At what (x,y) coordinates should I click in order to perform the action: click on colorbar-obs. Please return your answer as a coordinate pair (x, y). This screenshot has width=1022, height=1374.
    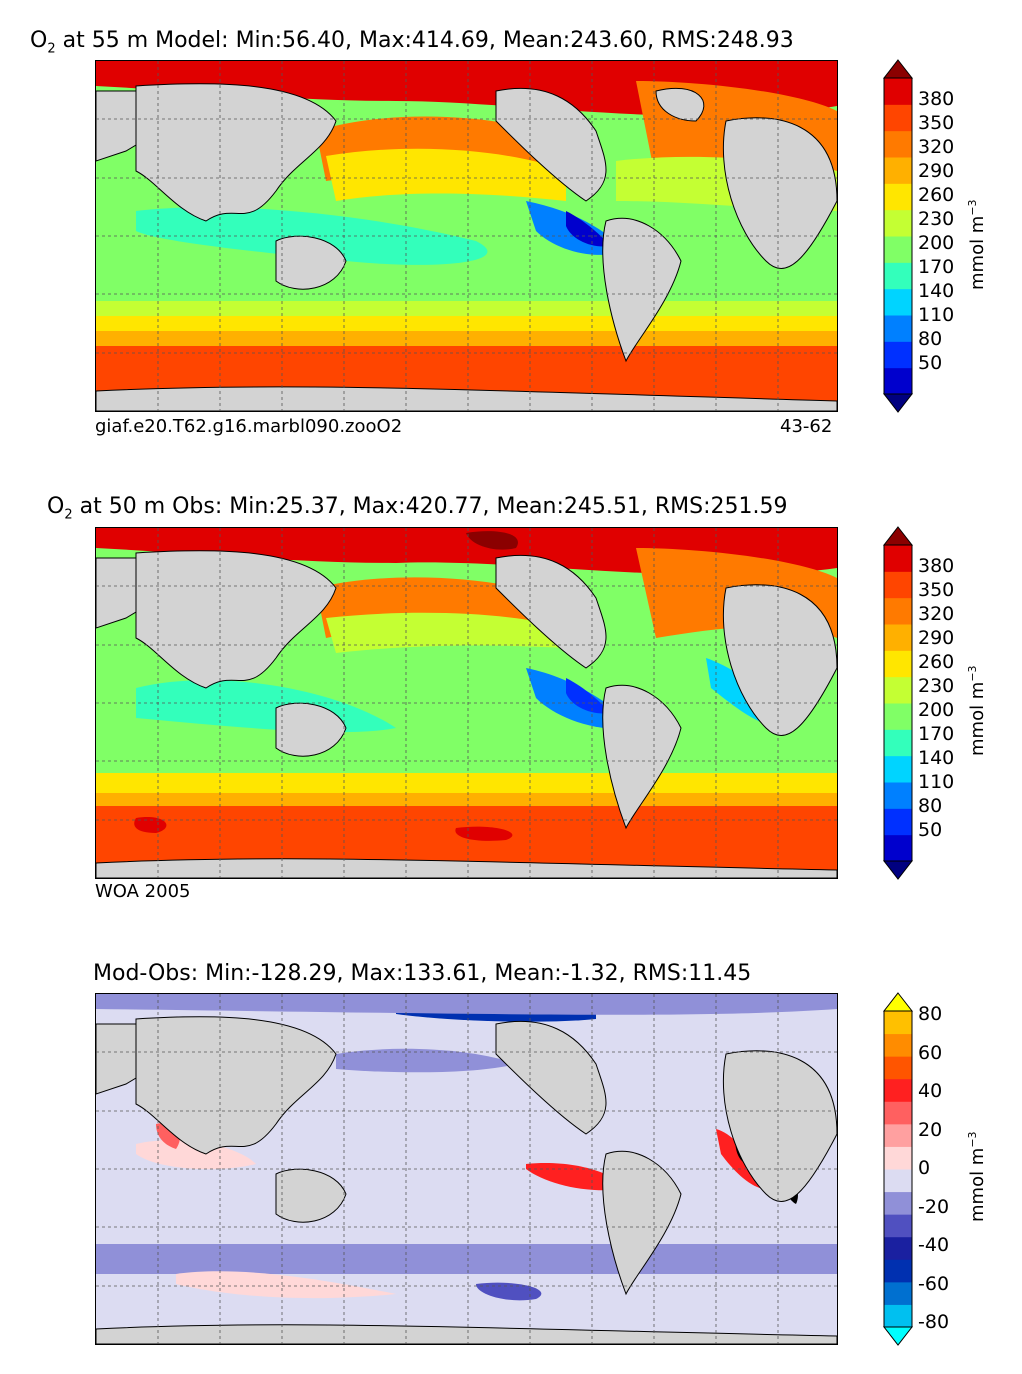
    Looking at the image, I should click on (898, 703).